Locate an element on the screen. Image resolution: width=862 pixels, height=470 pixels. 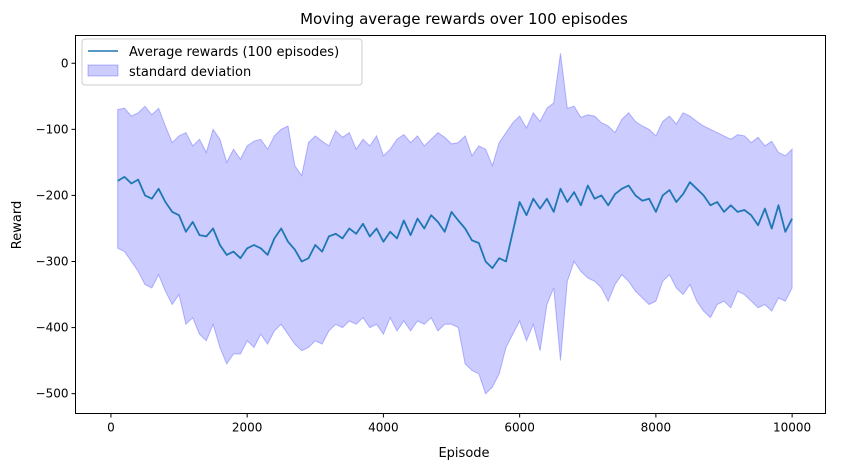
y-tick-label: −200 is located at coordinates (52, 195).